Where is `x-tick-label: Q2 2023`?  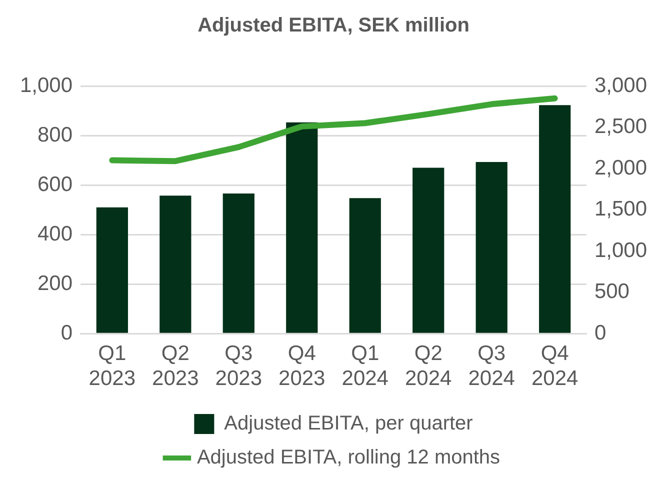 x-tick-label: Q2 2023 is located at coordinates (175, 366).